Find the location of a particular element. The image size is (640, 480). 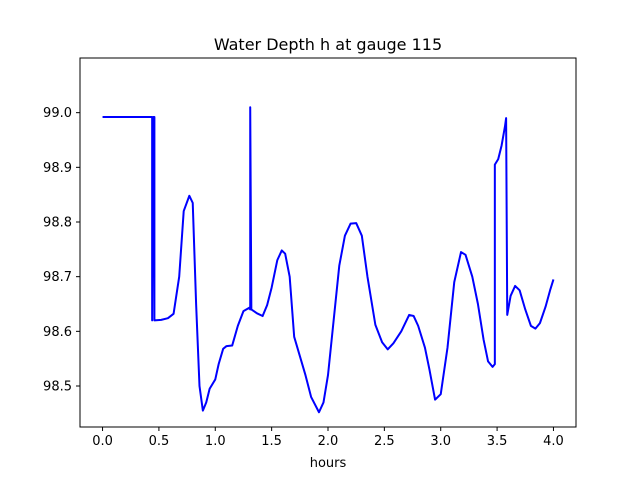

x-axis-ticks: 0.0 0.5 1.0 1.5 2.0 2.5 3.0 3.5 4.0 is located at coordinates (328, 438).